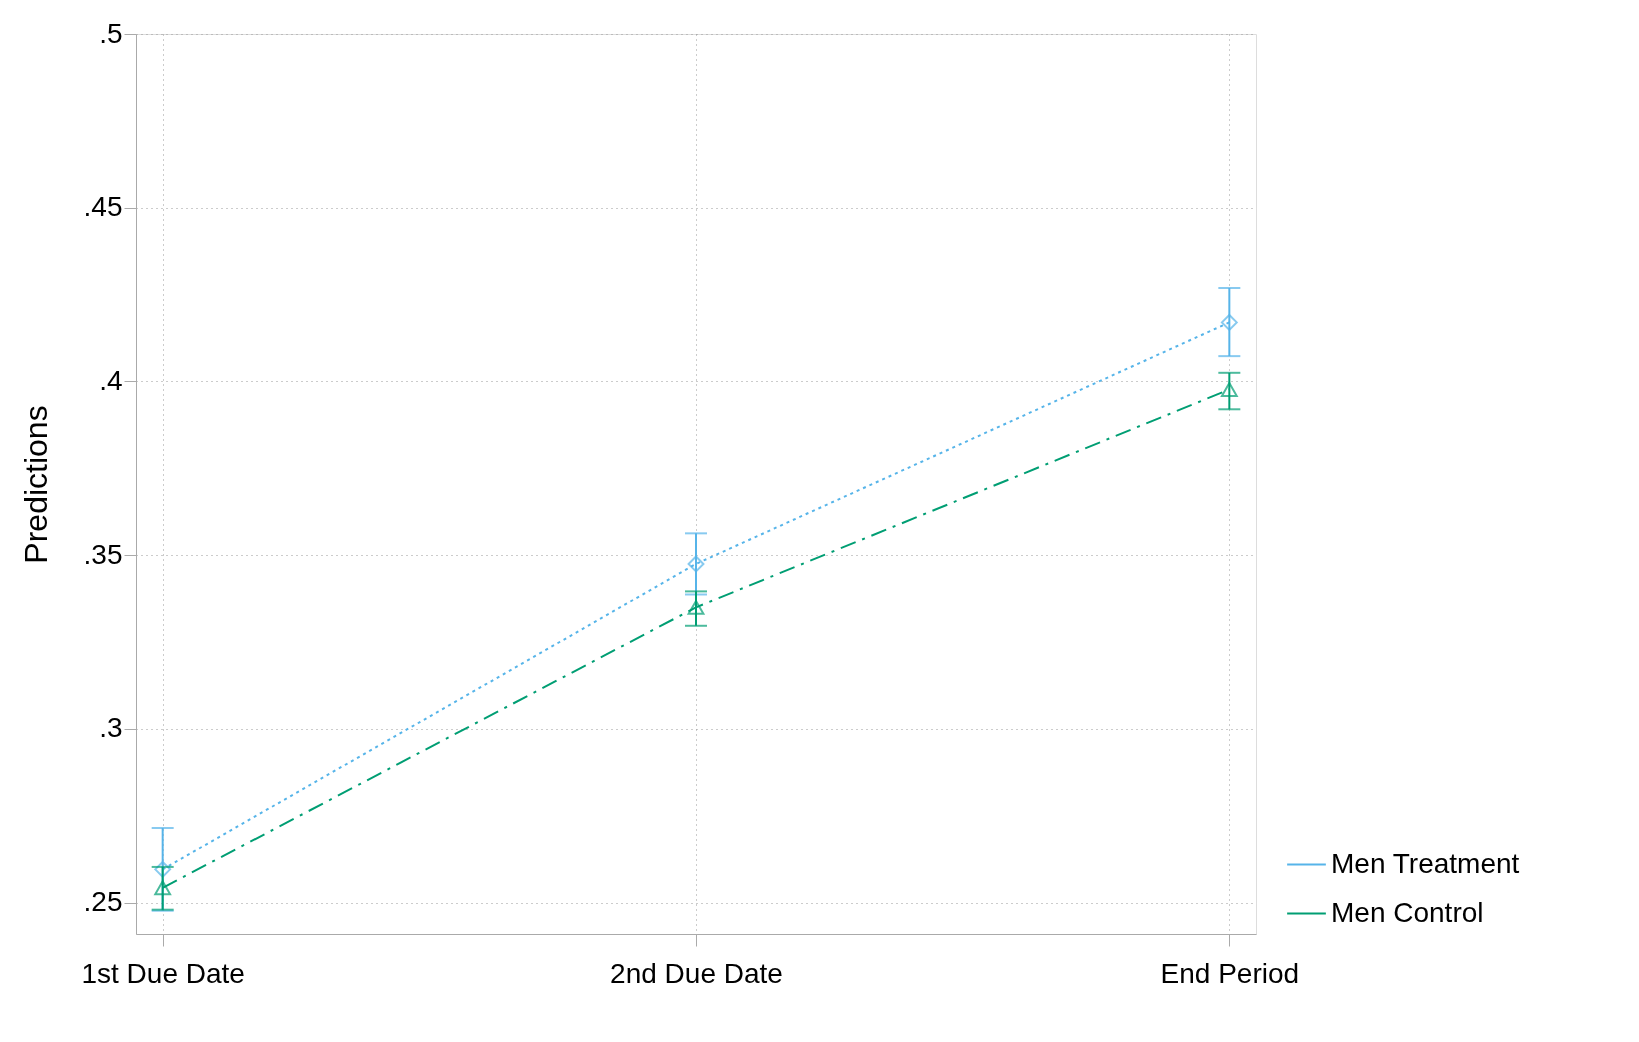 This screenshot has width=1639, height=1042. I want to click on y-tick-label: .45, so click(103, 207).